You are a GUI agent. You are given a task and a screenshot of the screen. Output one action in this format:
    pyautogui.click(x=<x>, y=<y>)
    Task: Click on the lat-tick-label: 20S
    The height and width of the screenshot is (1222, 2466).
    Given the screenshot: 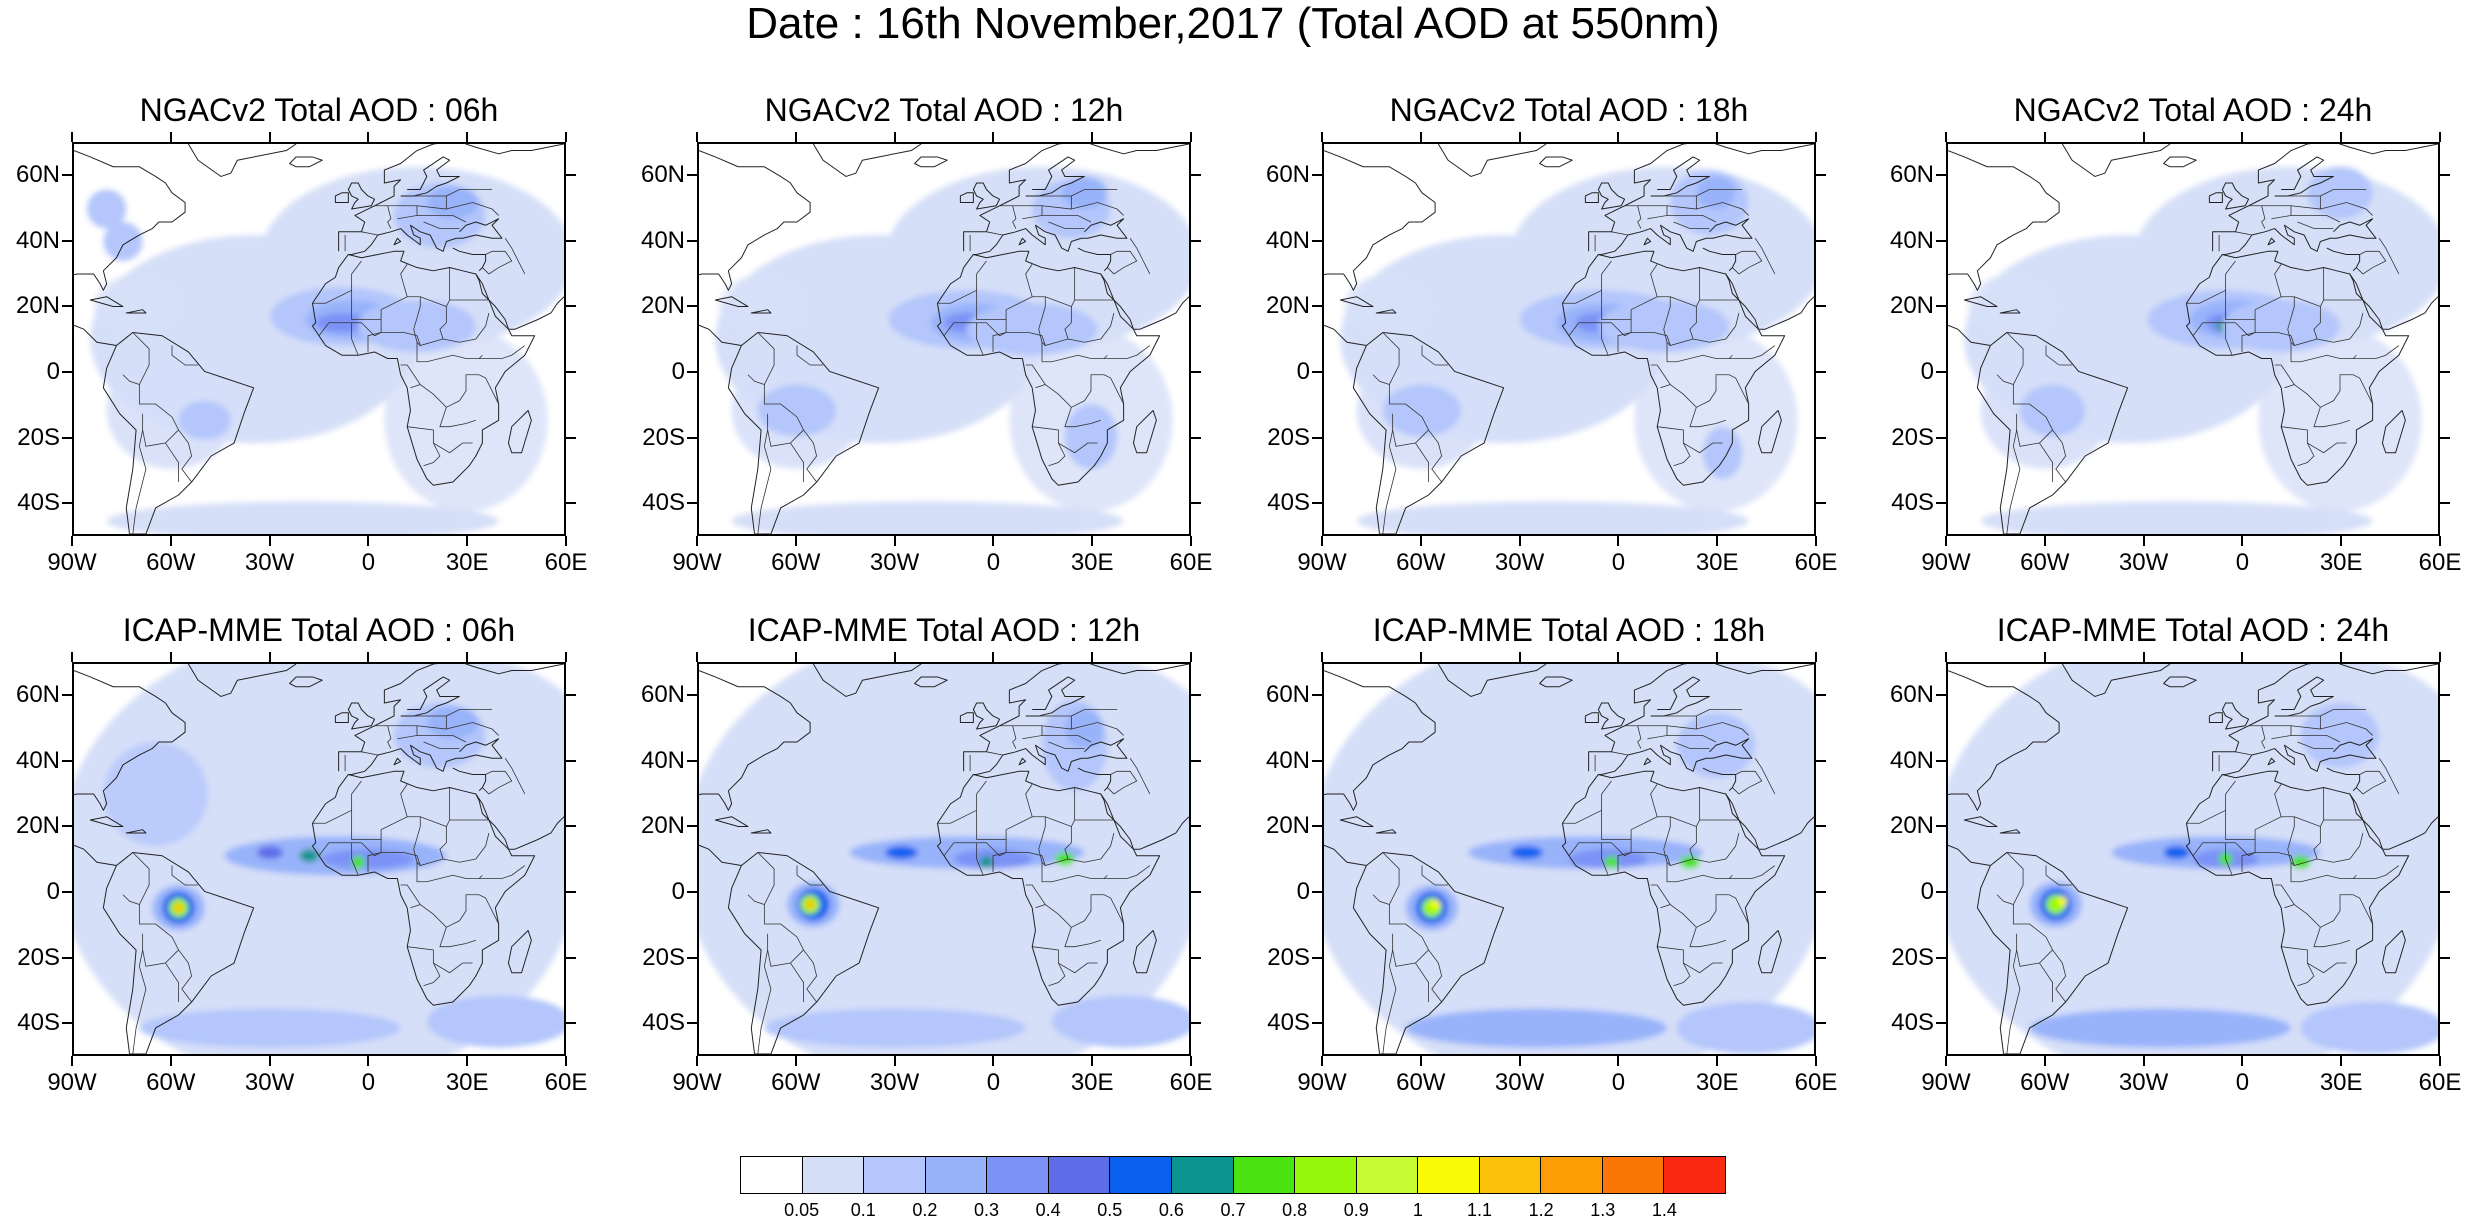 What is the action you would take?
    pyautogui.click(x=1912, y=957)
    